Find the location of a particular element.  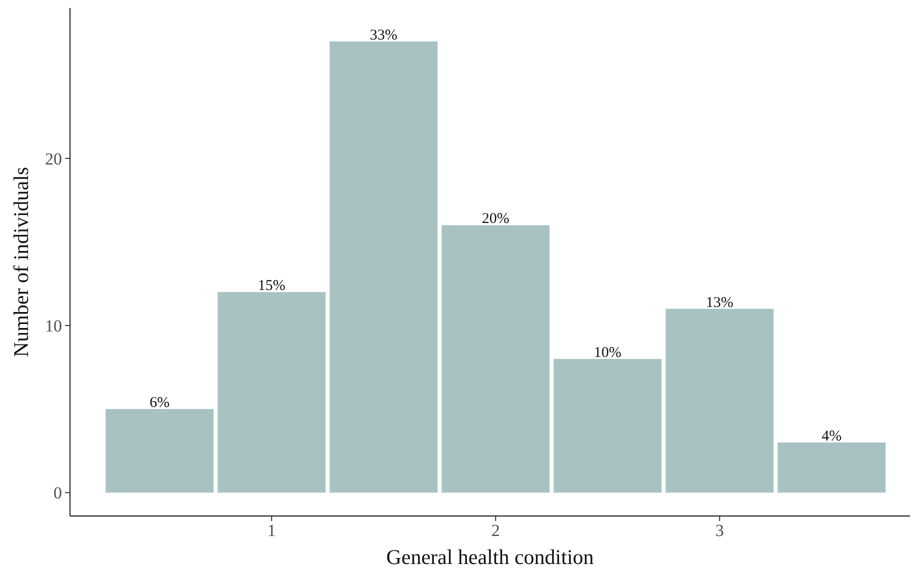

y-tick-label: 0 is located at coordinates (58, 493).